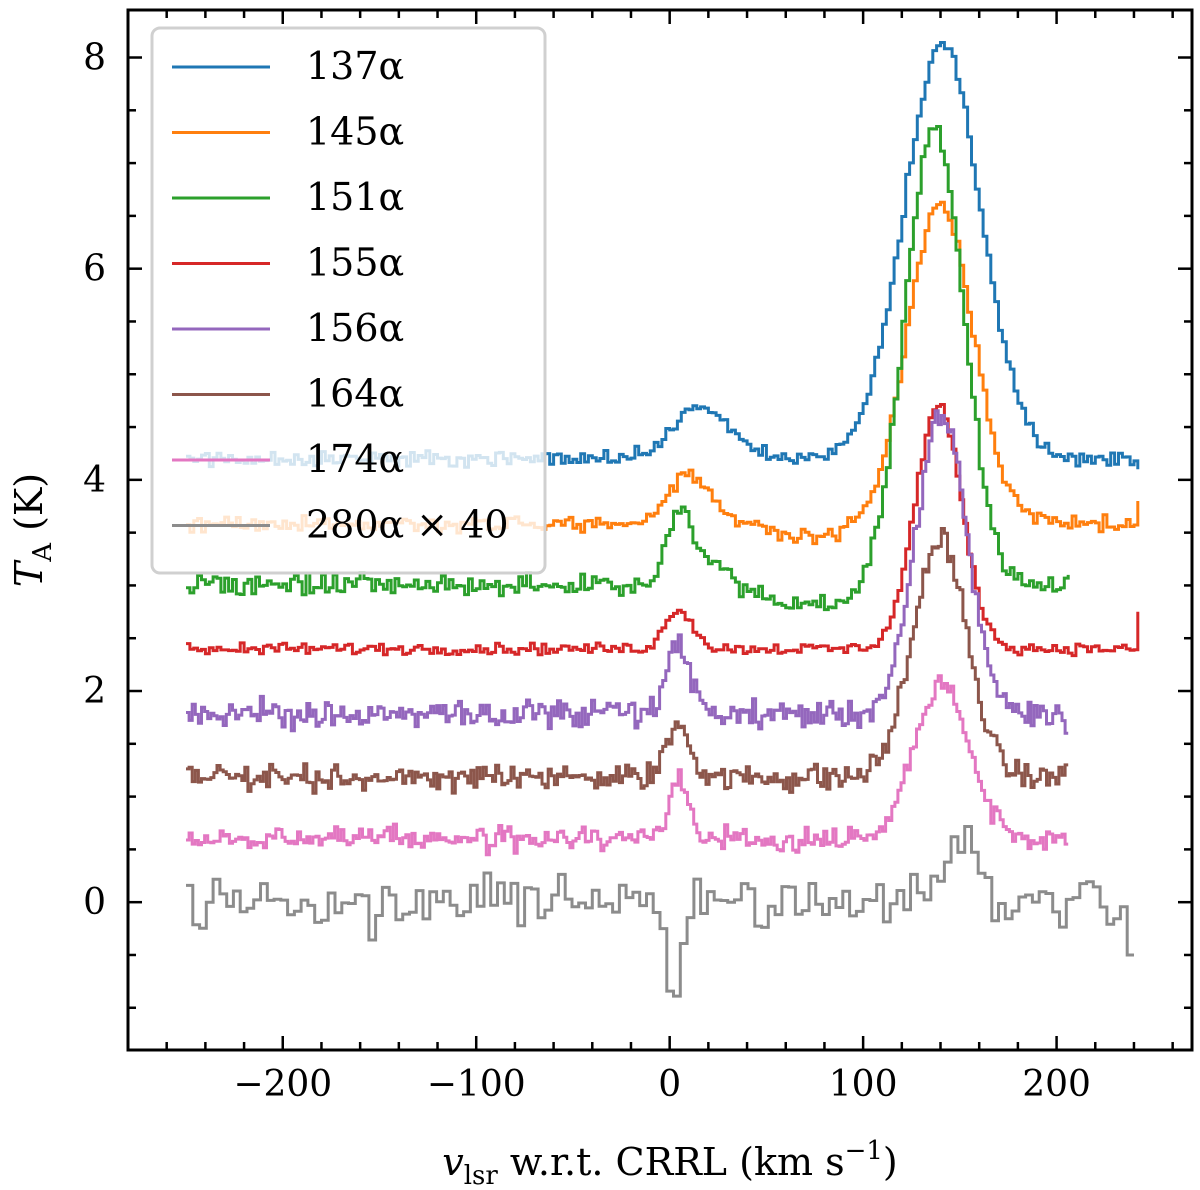 The width and height of the screenshot is (1200, 1190). What do you see at coordinates (94, 480) in the screenshot?
I see `y-tick-label: 4` at bounding box center [94, 480].